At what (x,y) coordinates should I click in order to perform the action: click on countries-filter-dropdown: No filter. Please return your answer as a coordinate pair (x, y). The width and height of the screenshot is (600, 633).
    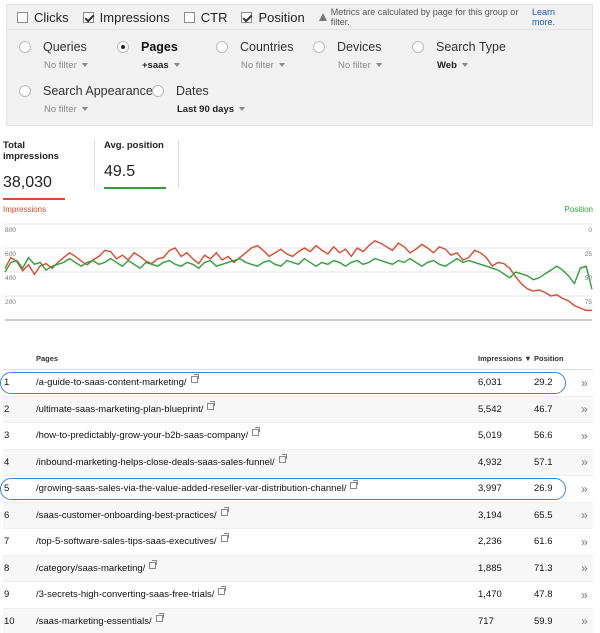
    Looking at the image, I should click on (267, 65).